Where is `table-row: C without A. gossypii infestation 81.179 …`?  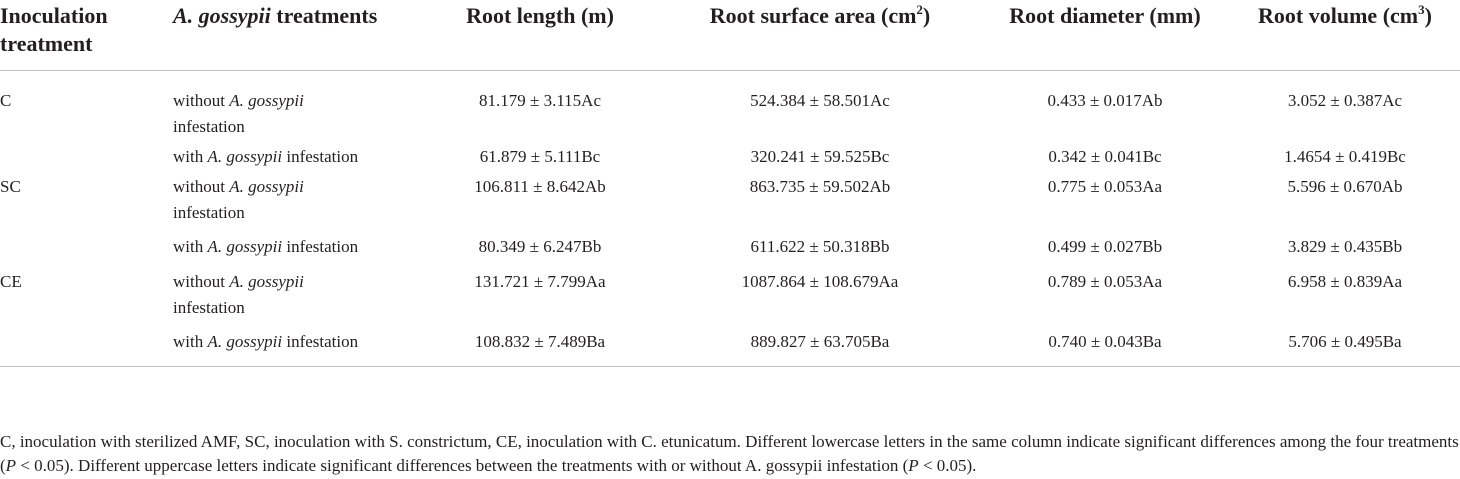
table-row: C without A. gossypii infestation 81.179 … is located at coordinates (730, 106).